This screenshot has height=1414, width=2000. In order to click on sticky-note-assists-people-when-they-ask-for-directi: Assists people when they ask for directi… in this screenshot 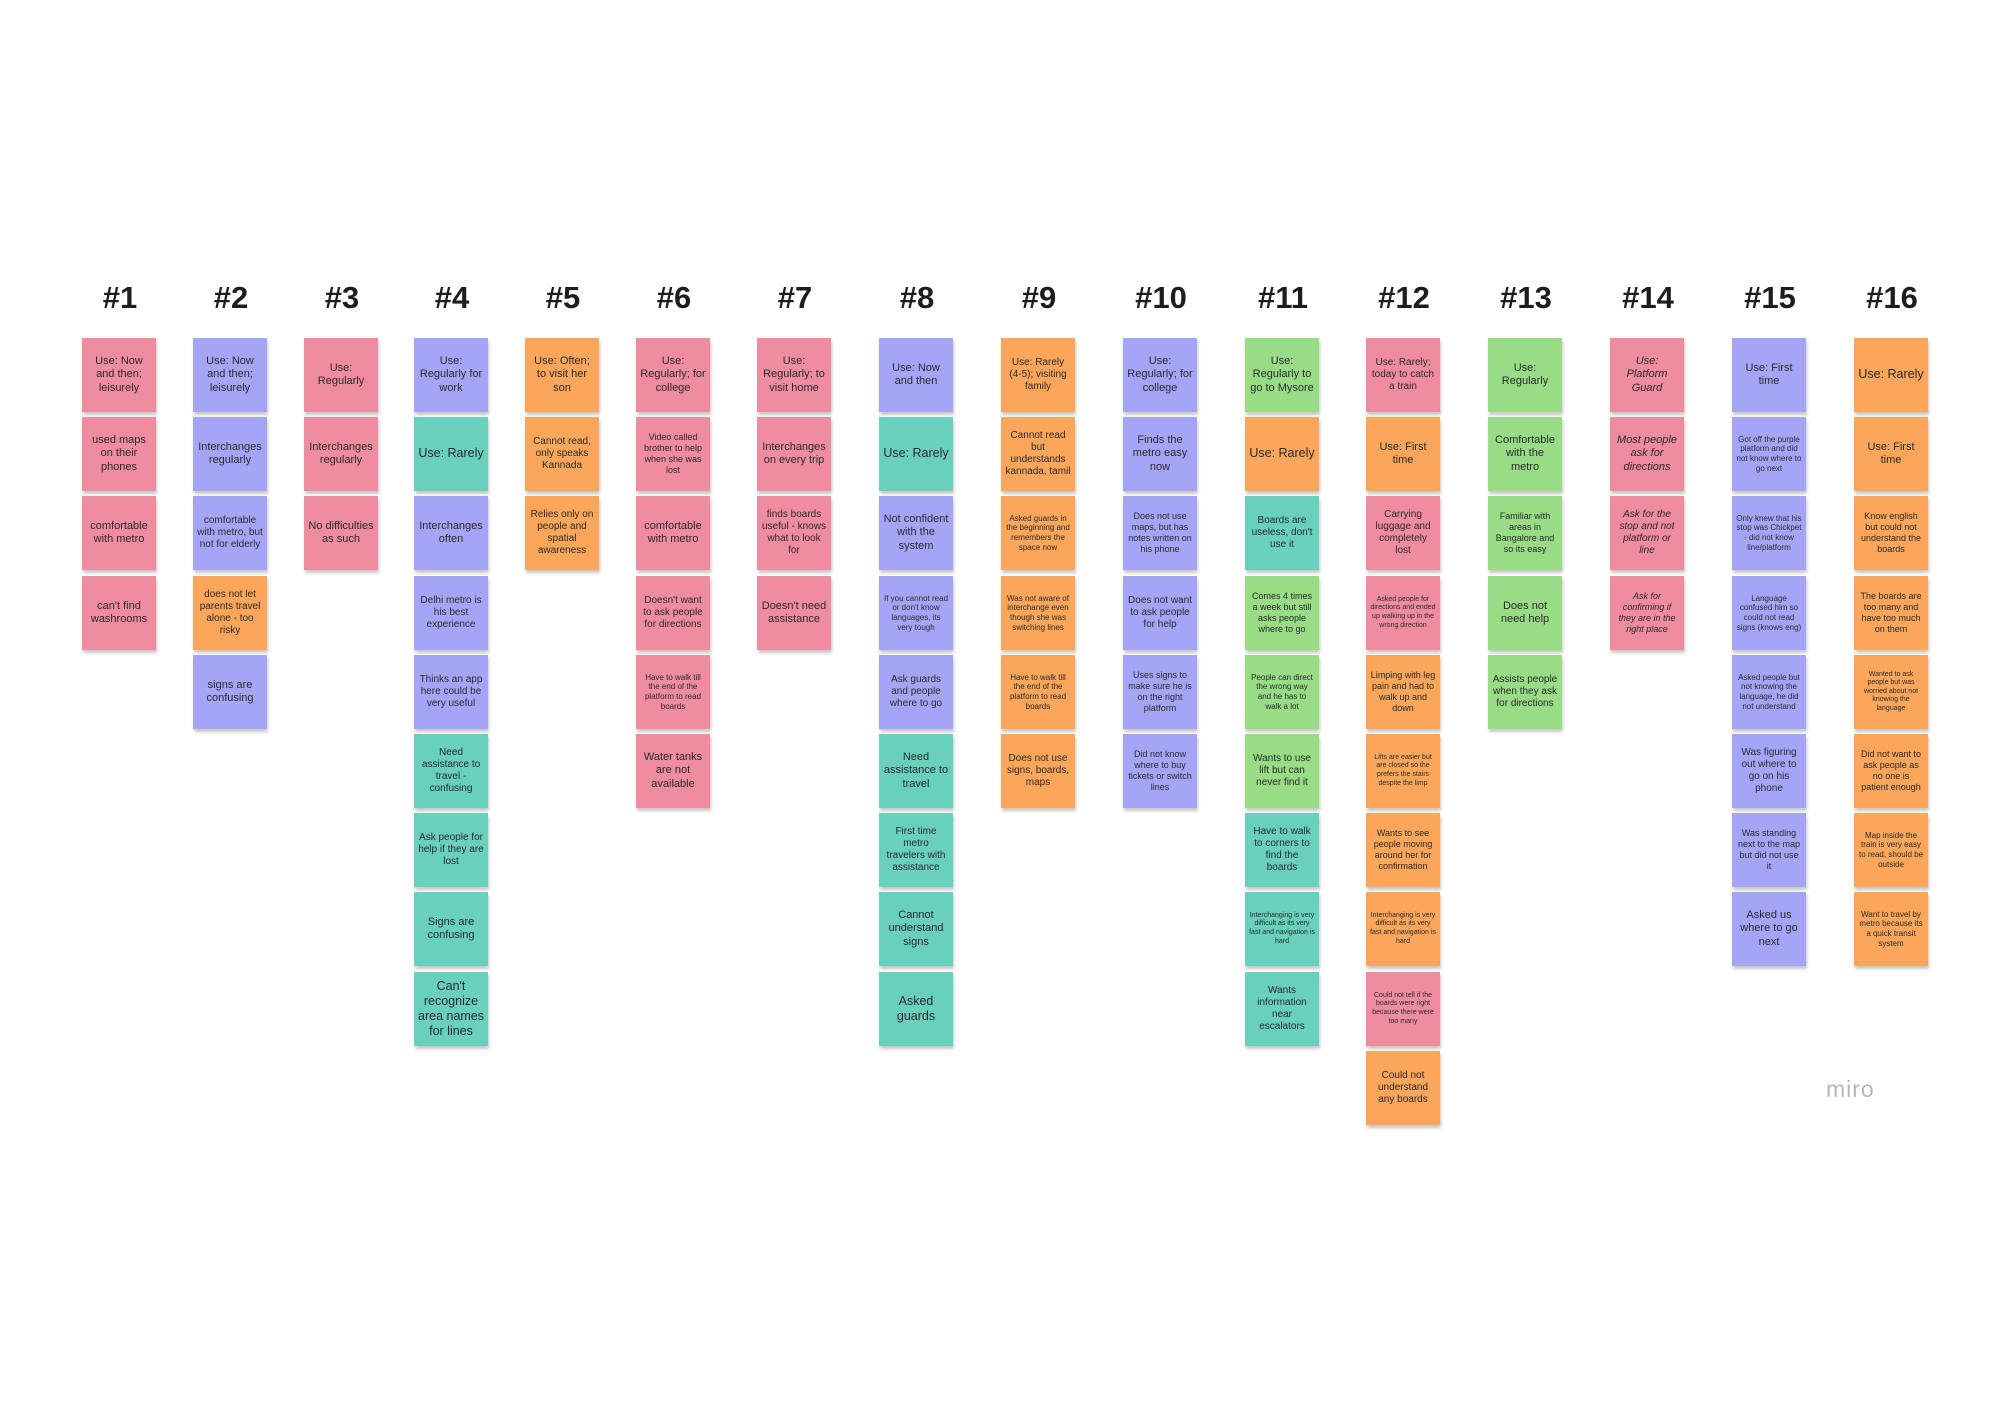, I will do `click(1525, 692)`.